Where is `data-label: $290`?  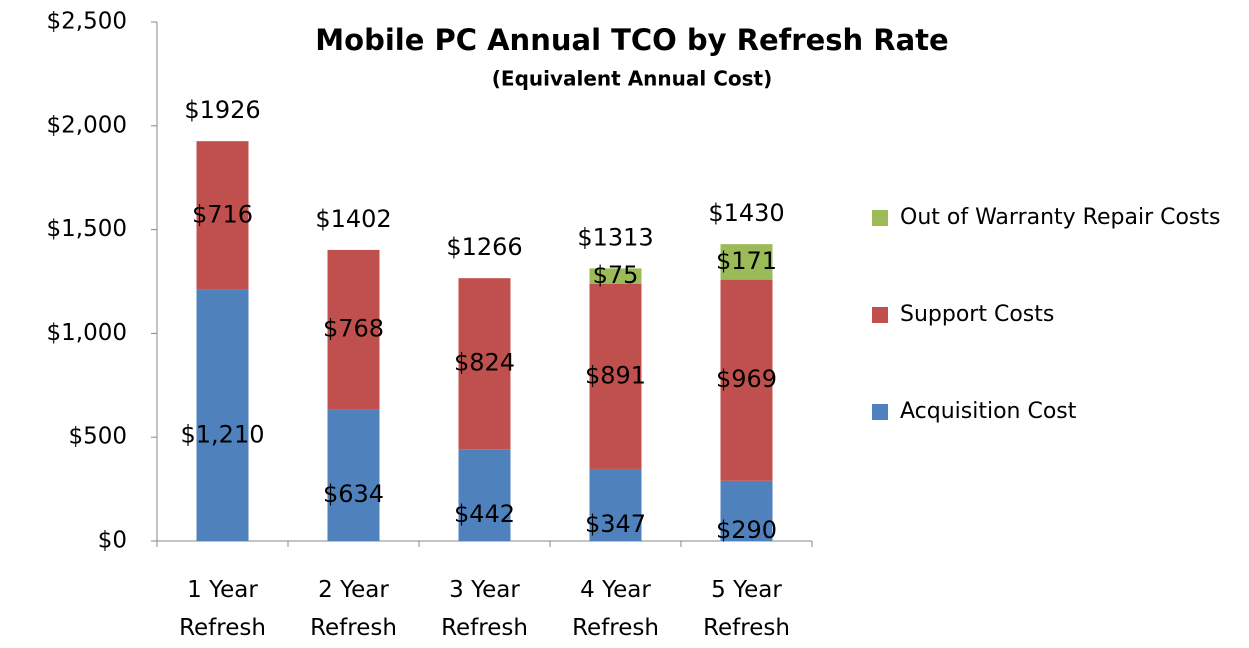
data-label: $290 is located at coordinates (746, 530).